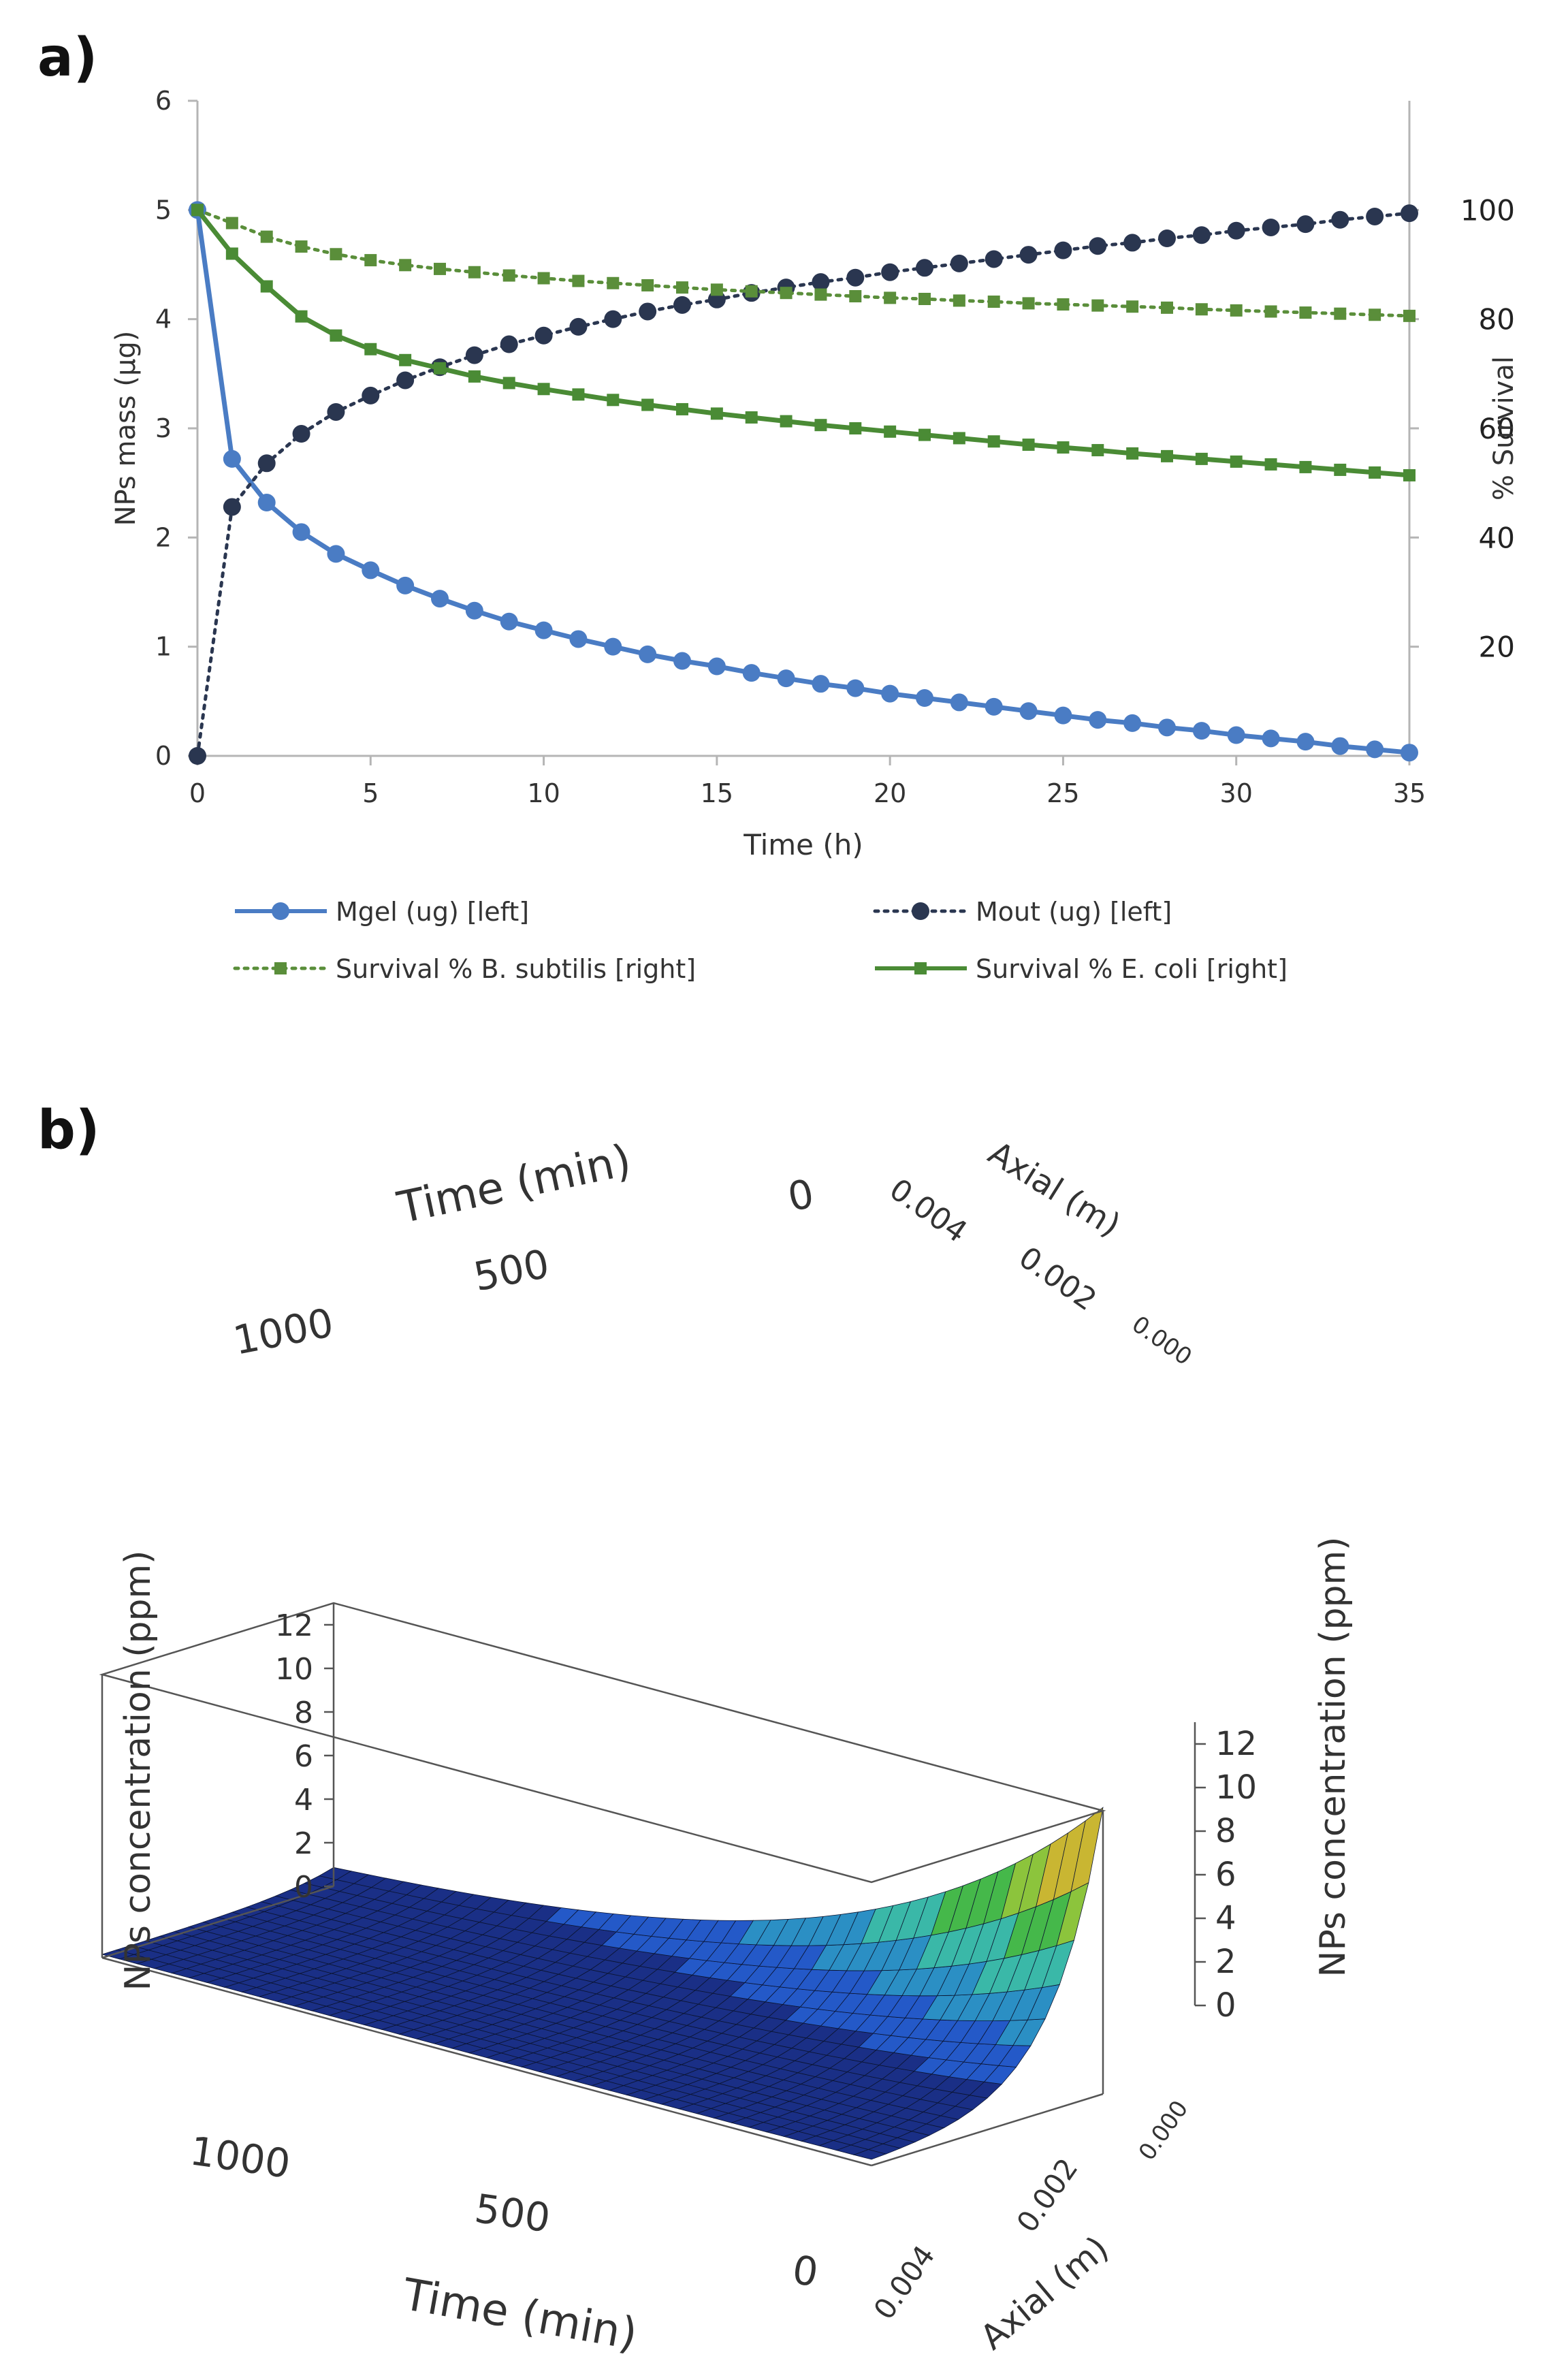 The height and width of the screenshot is (2380, 1551). Describe the element at coordinates (67, 58) in the screenshot. I see `panel-a-label: a)` at that location.